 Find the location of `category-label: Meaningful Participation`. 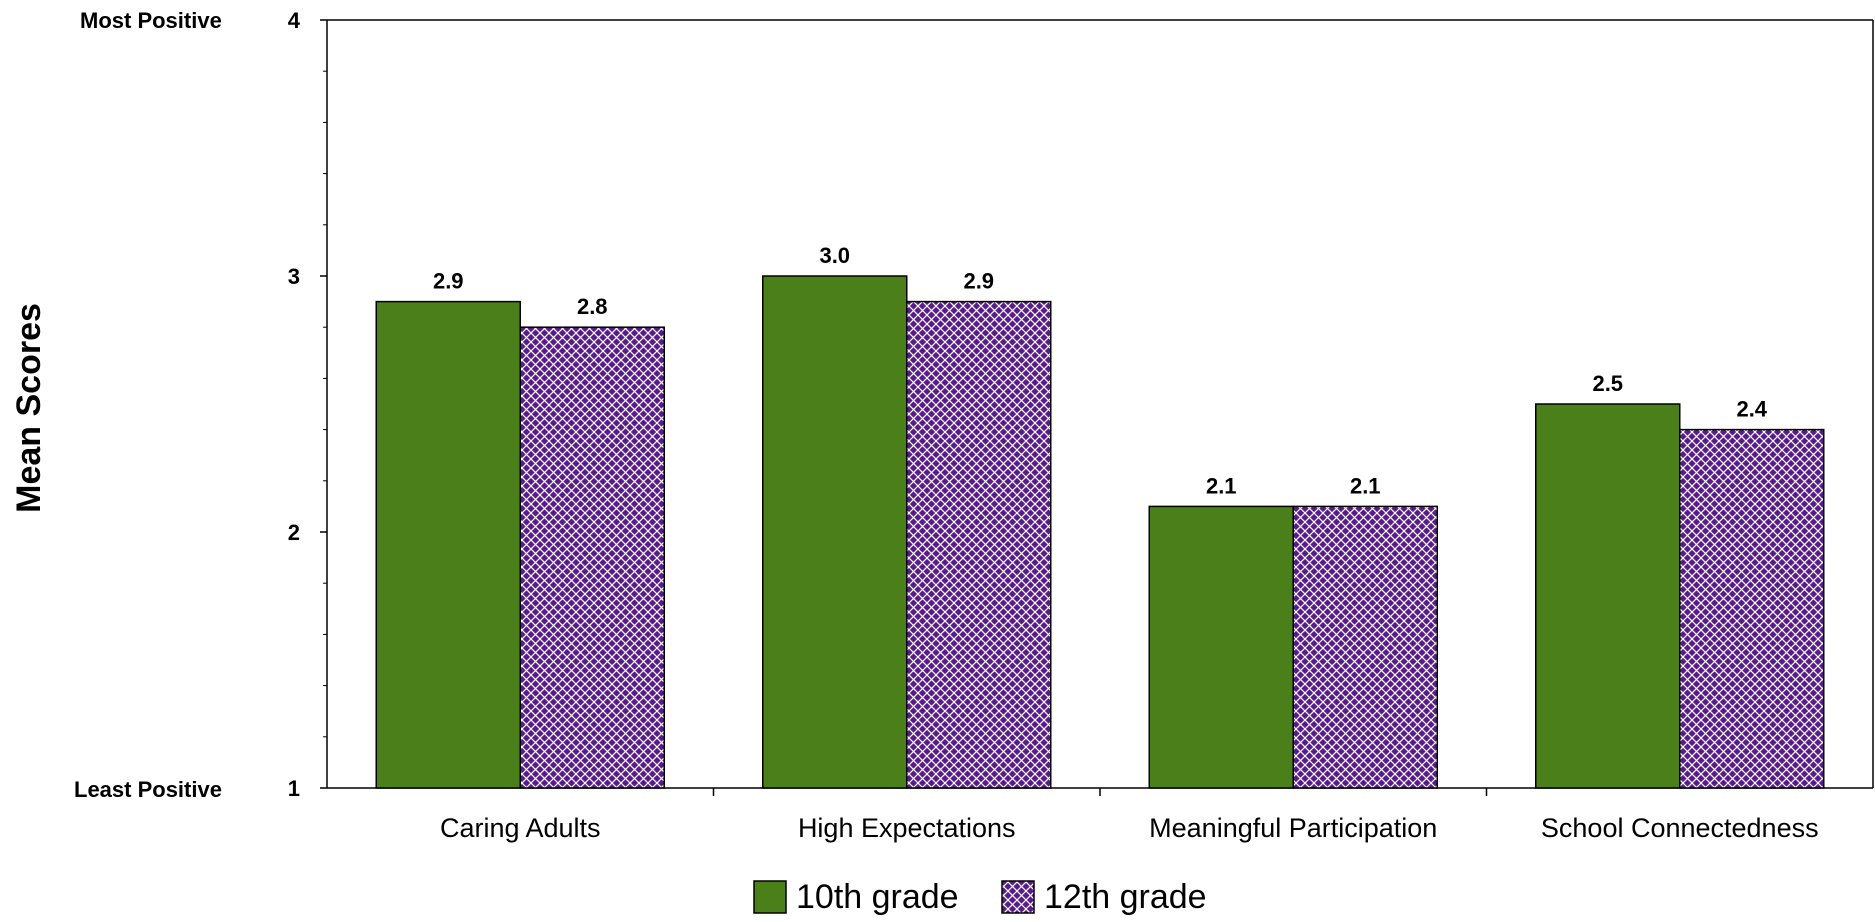

category-label: Meaningful Participation is located at coordinates (1293, 828).